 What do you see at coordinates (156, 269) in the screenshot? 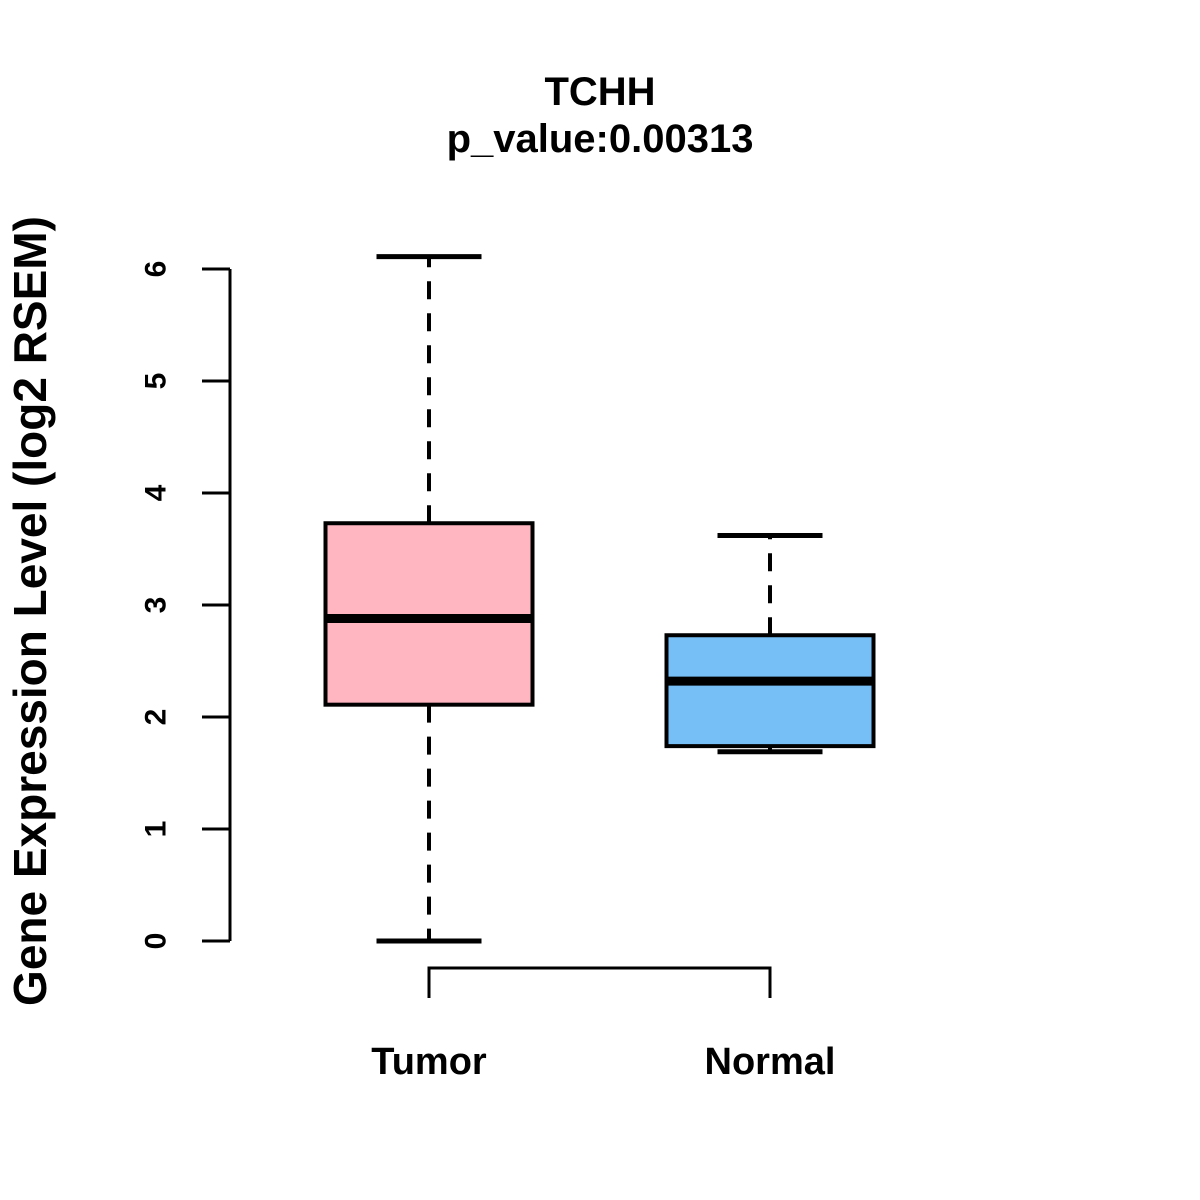
I see `y-tick-label: 6` at bounding box center [156, 269].